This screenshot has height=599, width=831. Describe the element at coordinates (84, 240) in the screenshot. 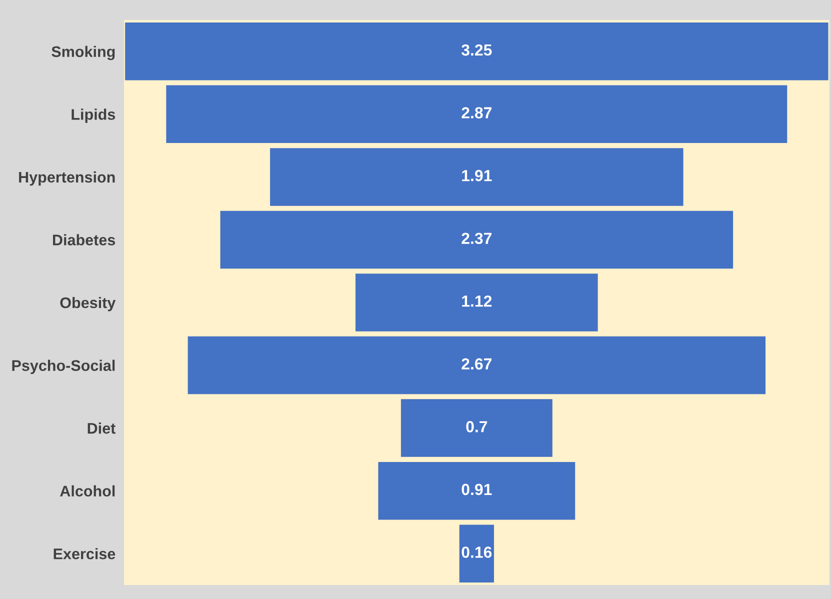

I see `category-label: Diabetes` at that location.